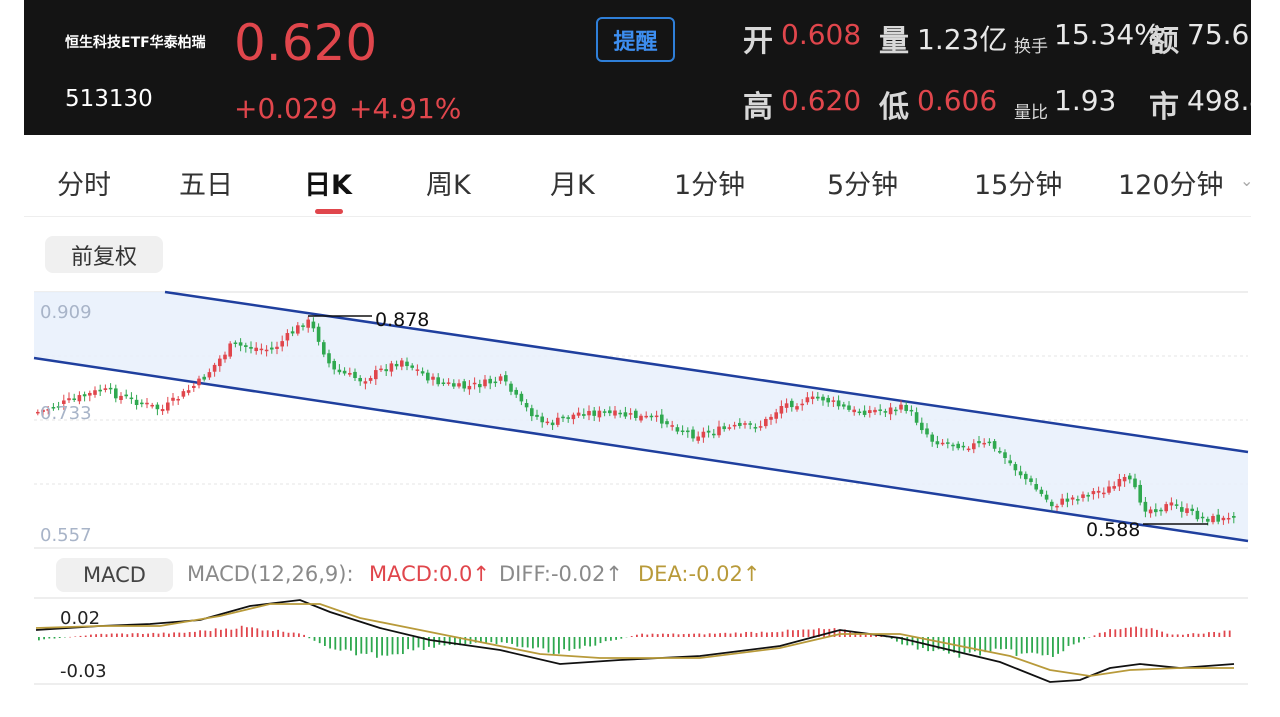  What do you see at coordinates (1113, 530) in the screenshot?
I see `min-price-label: 0.588` at bounding box center [1113, 530].